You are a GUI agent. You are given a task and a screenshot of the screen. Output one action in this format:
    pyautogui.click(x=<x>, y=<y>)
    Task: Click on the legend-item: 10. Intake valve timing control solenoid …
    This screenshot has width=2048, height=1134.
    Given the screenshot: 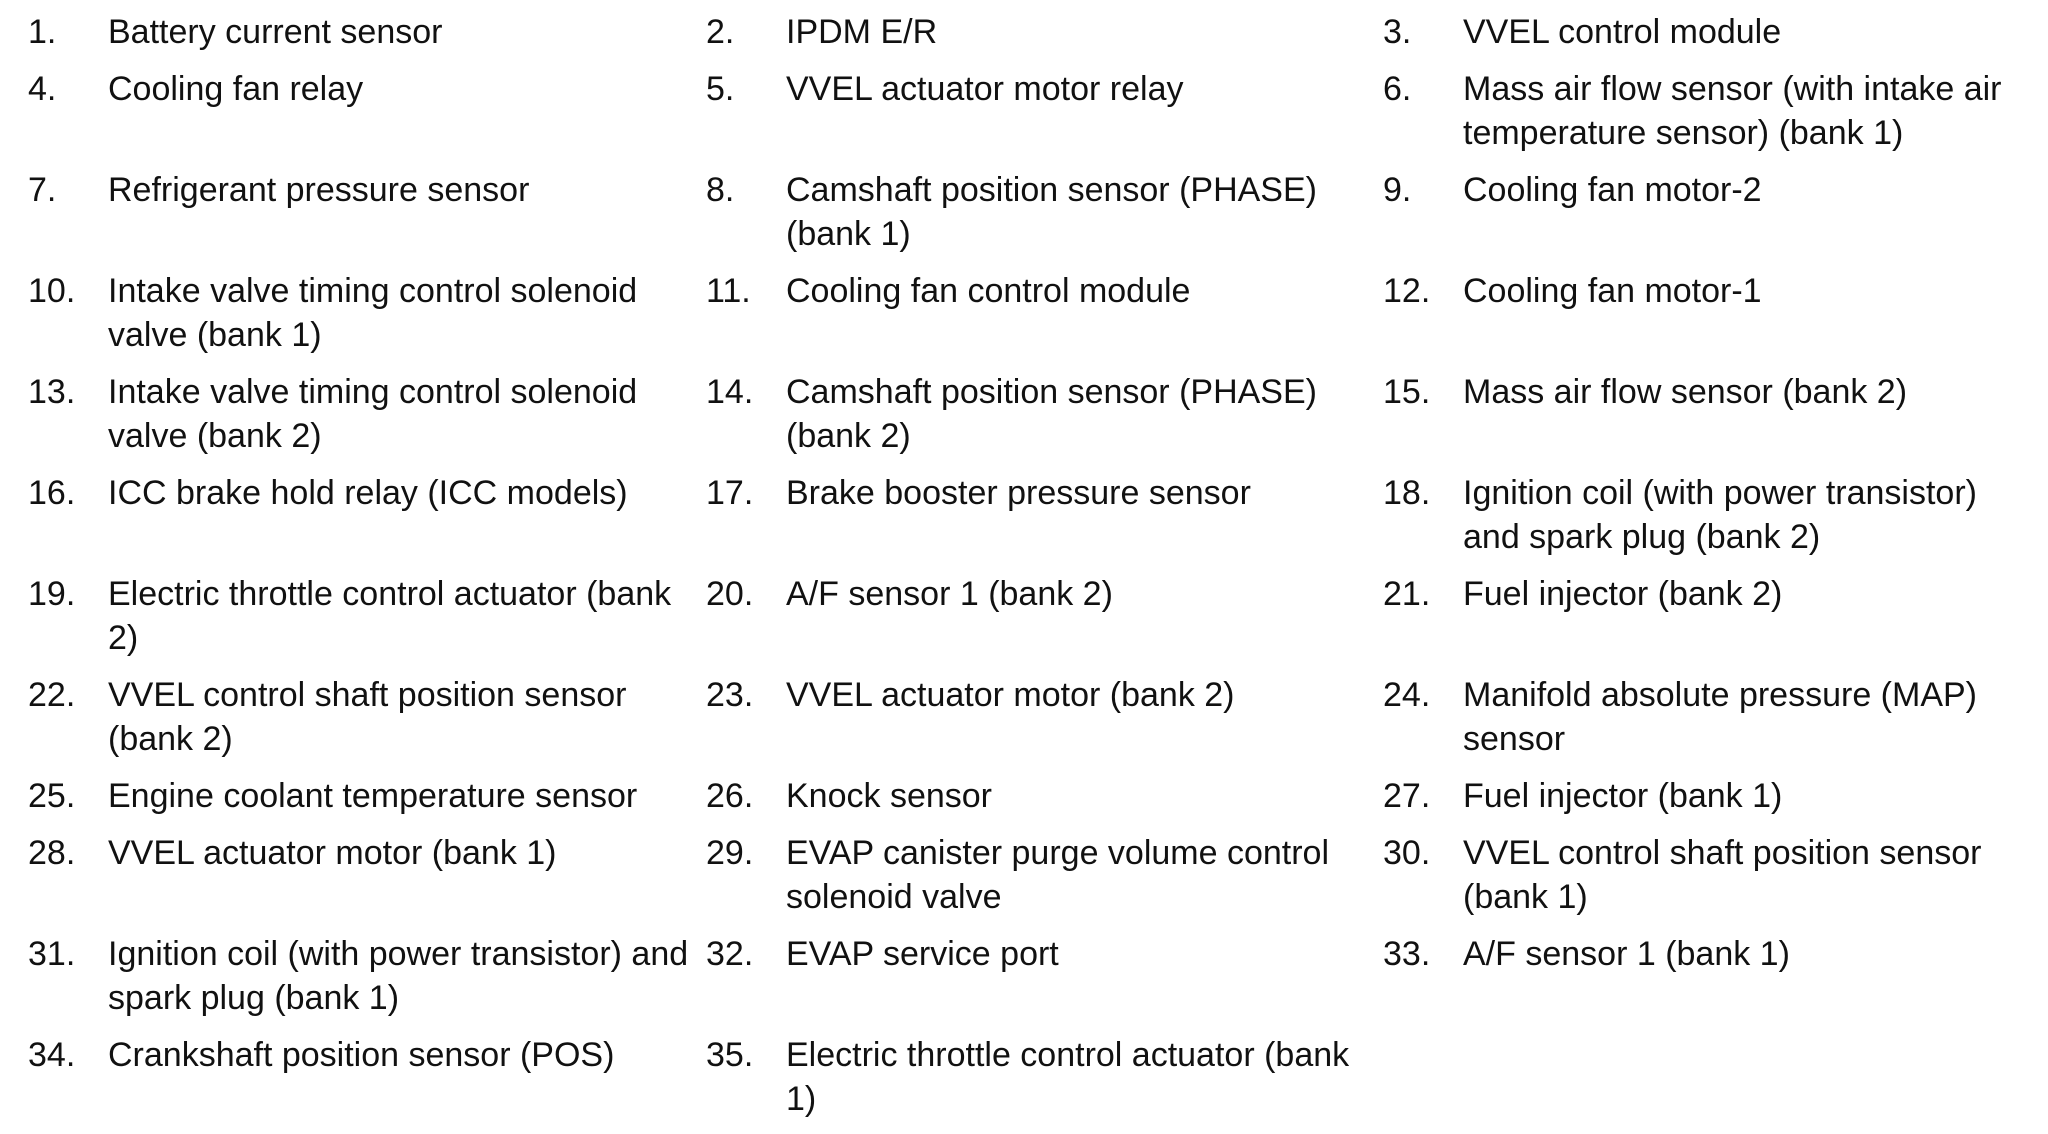 What is the action you would take?
    pyautogui.click(x=367, y=313)
    